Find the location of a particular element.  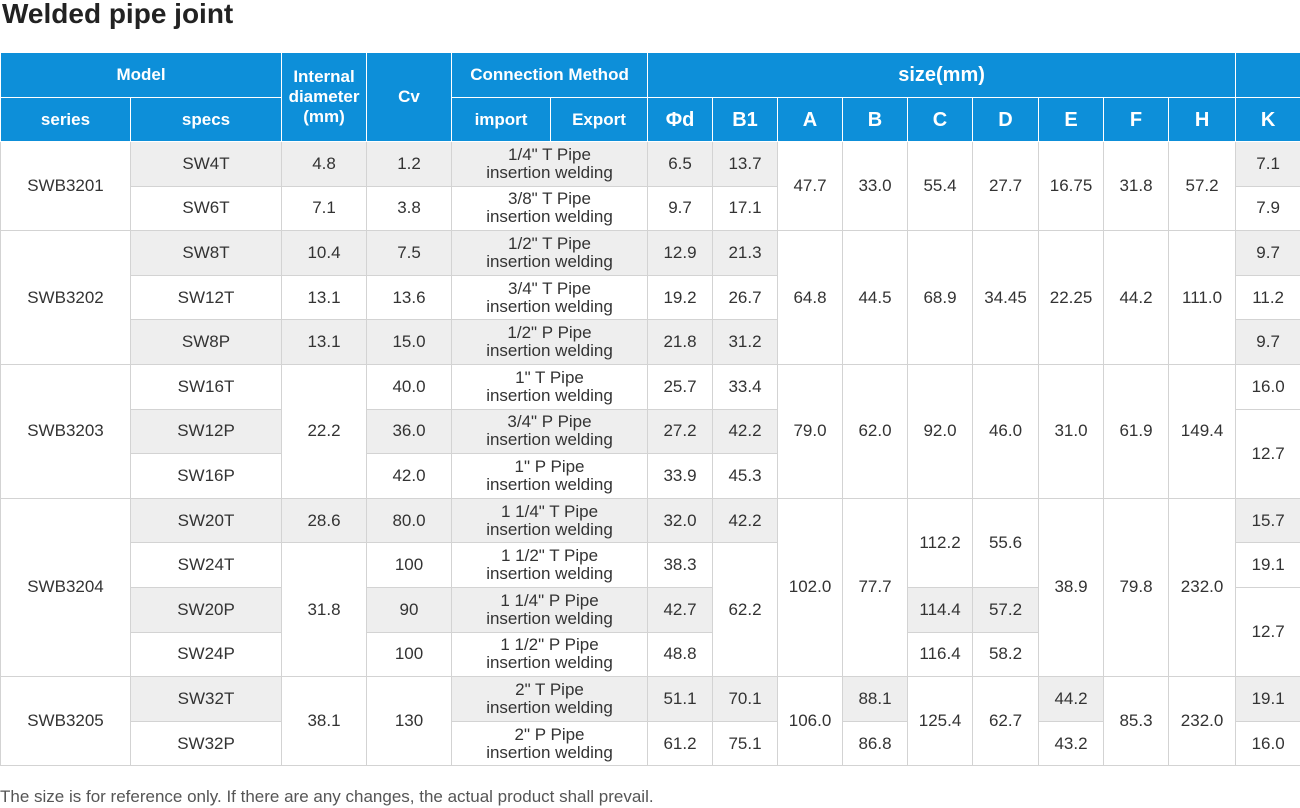

table-cell: SW12T is located at coordinates (206, 297).